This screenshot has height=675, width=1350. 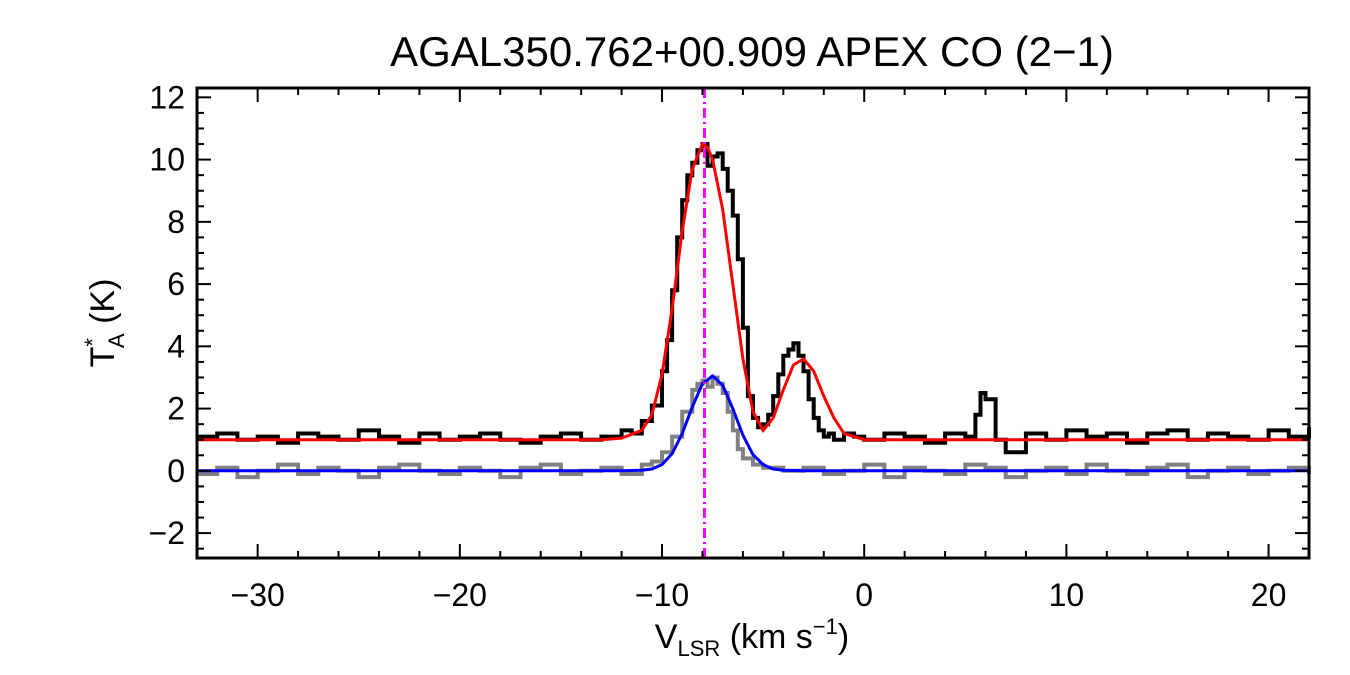 What do you see at coordinates (167, 533) in the screenshot?
I see `y-tick-label: −2` at bounding box center [167, 533].